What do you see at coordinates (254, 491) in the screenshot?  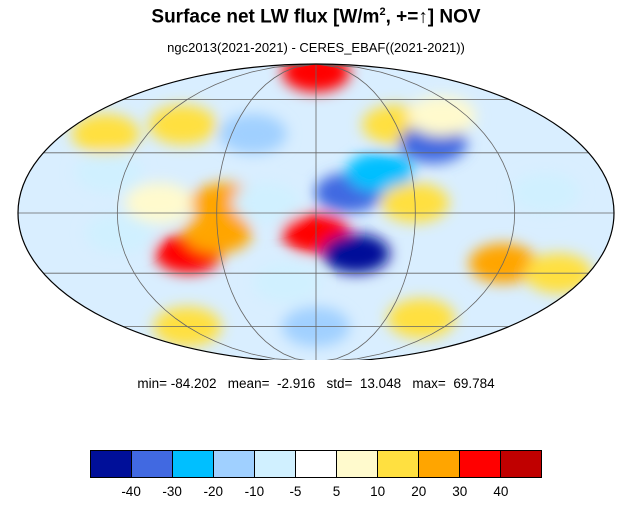 I see `colorbar-tick-label: -10` at bounding box center [254, 491].